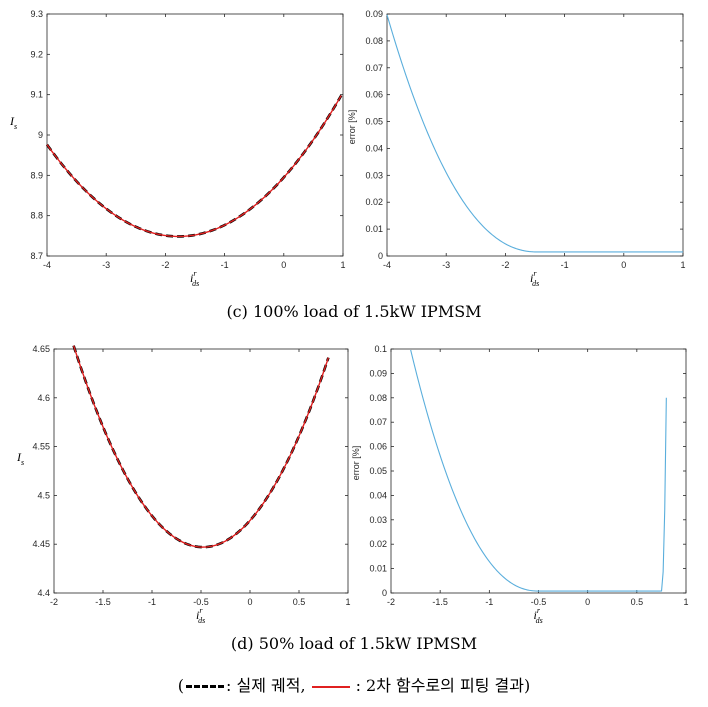 This screenshot has height=707, width=708. I want to click on legend-actual-label: : 실제 궤적,, so click(266, 685).